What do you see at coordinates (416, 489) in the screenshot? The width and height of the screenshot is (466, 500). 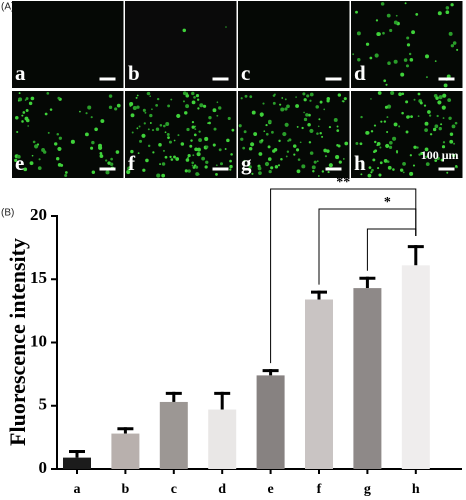 I see `x-tick-label: h` at bounding box center [416, 489].